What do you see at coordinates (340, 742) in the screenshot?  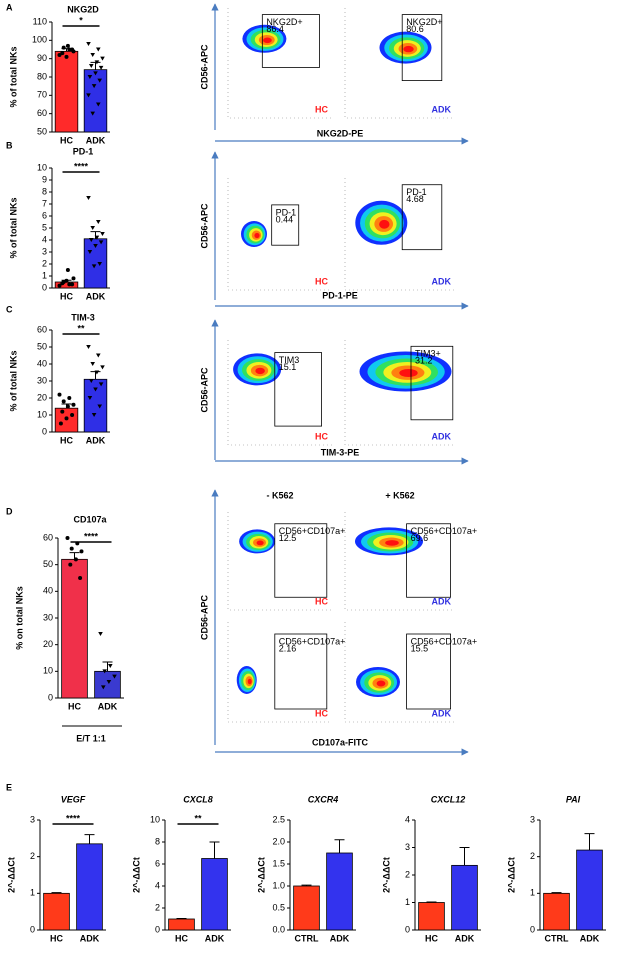 I see `x-axis-label: CD107a-FITC` at bounding box center [340, 742].